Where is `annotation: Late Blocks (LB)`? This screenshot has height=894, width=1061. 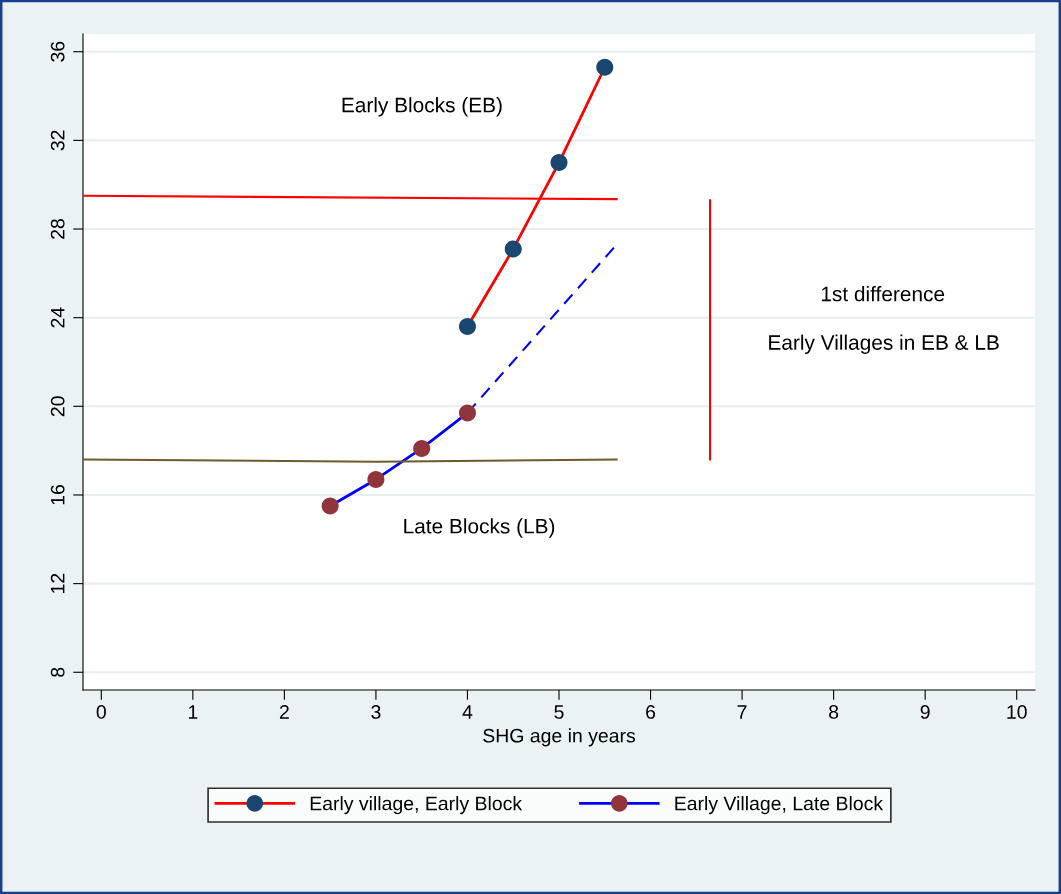 annotation: Late Blocks (LB) is located at coordinates (479, 528).